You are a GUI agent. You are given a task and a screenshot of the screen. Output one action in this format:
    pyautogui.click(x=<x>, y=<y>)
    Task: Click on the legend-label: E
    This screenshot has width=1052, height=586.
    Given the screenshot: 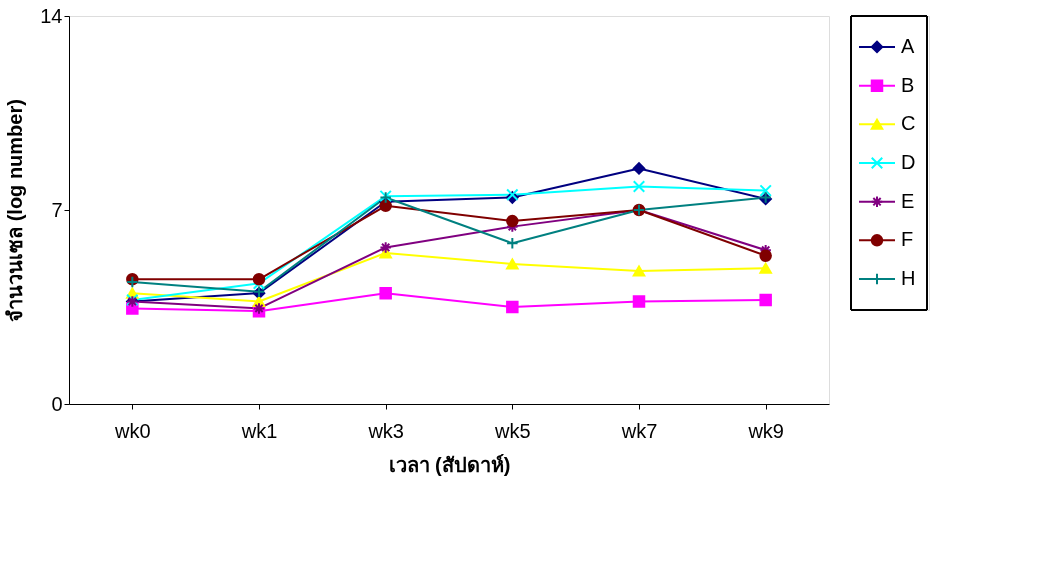 What is the action you would take?
    pyautogui.click(x=908, y=200)
    